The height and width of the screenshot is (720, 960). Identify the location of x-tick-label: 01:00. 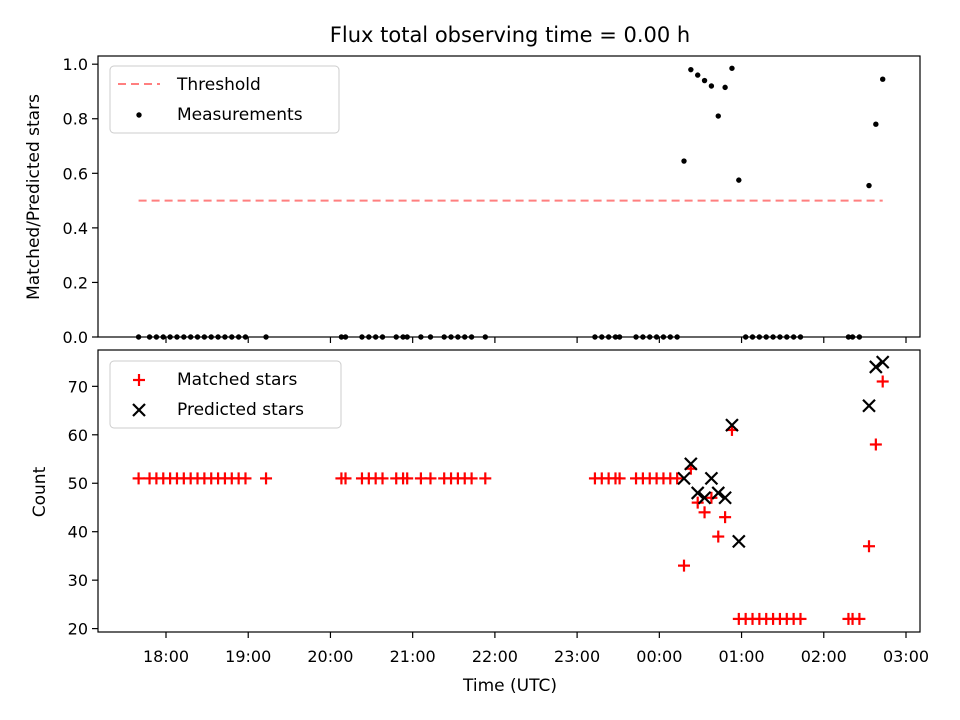
(742, 656).